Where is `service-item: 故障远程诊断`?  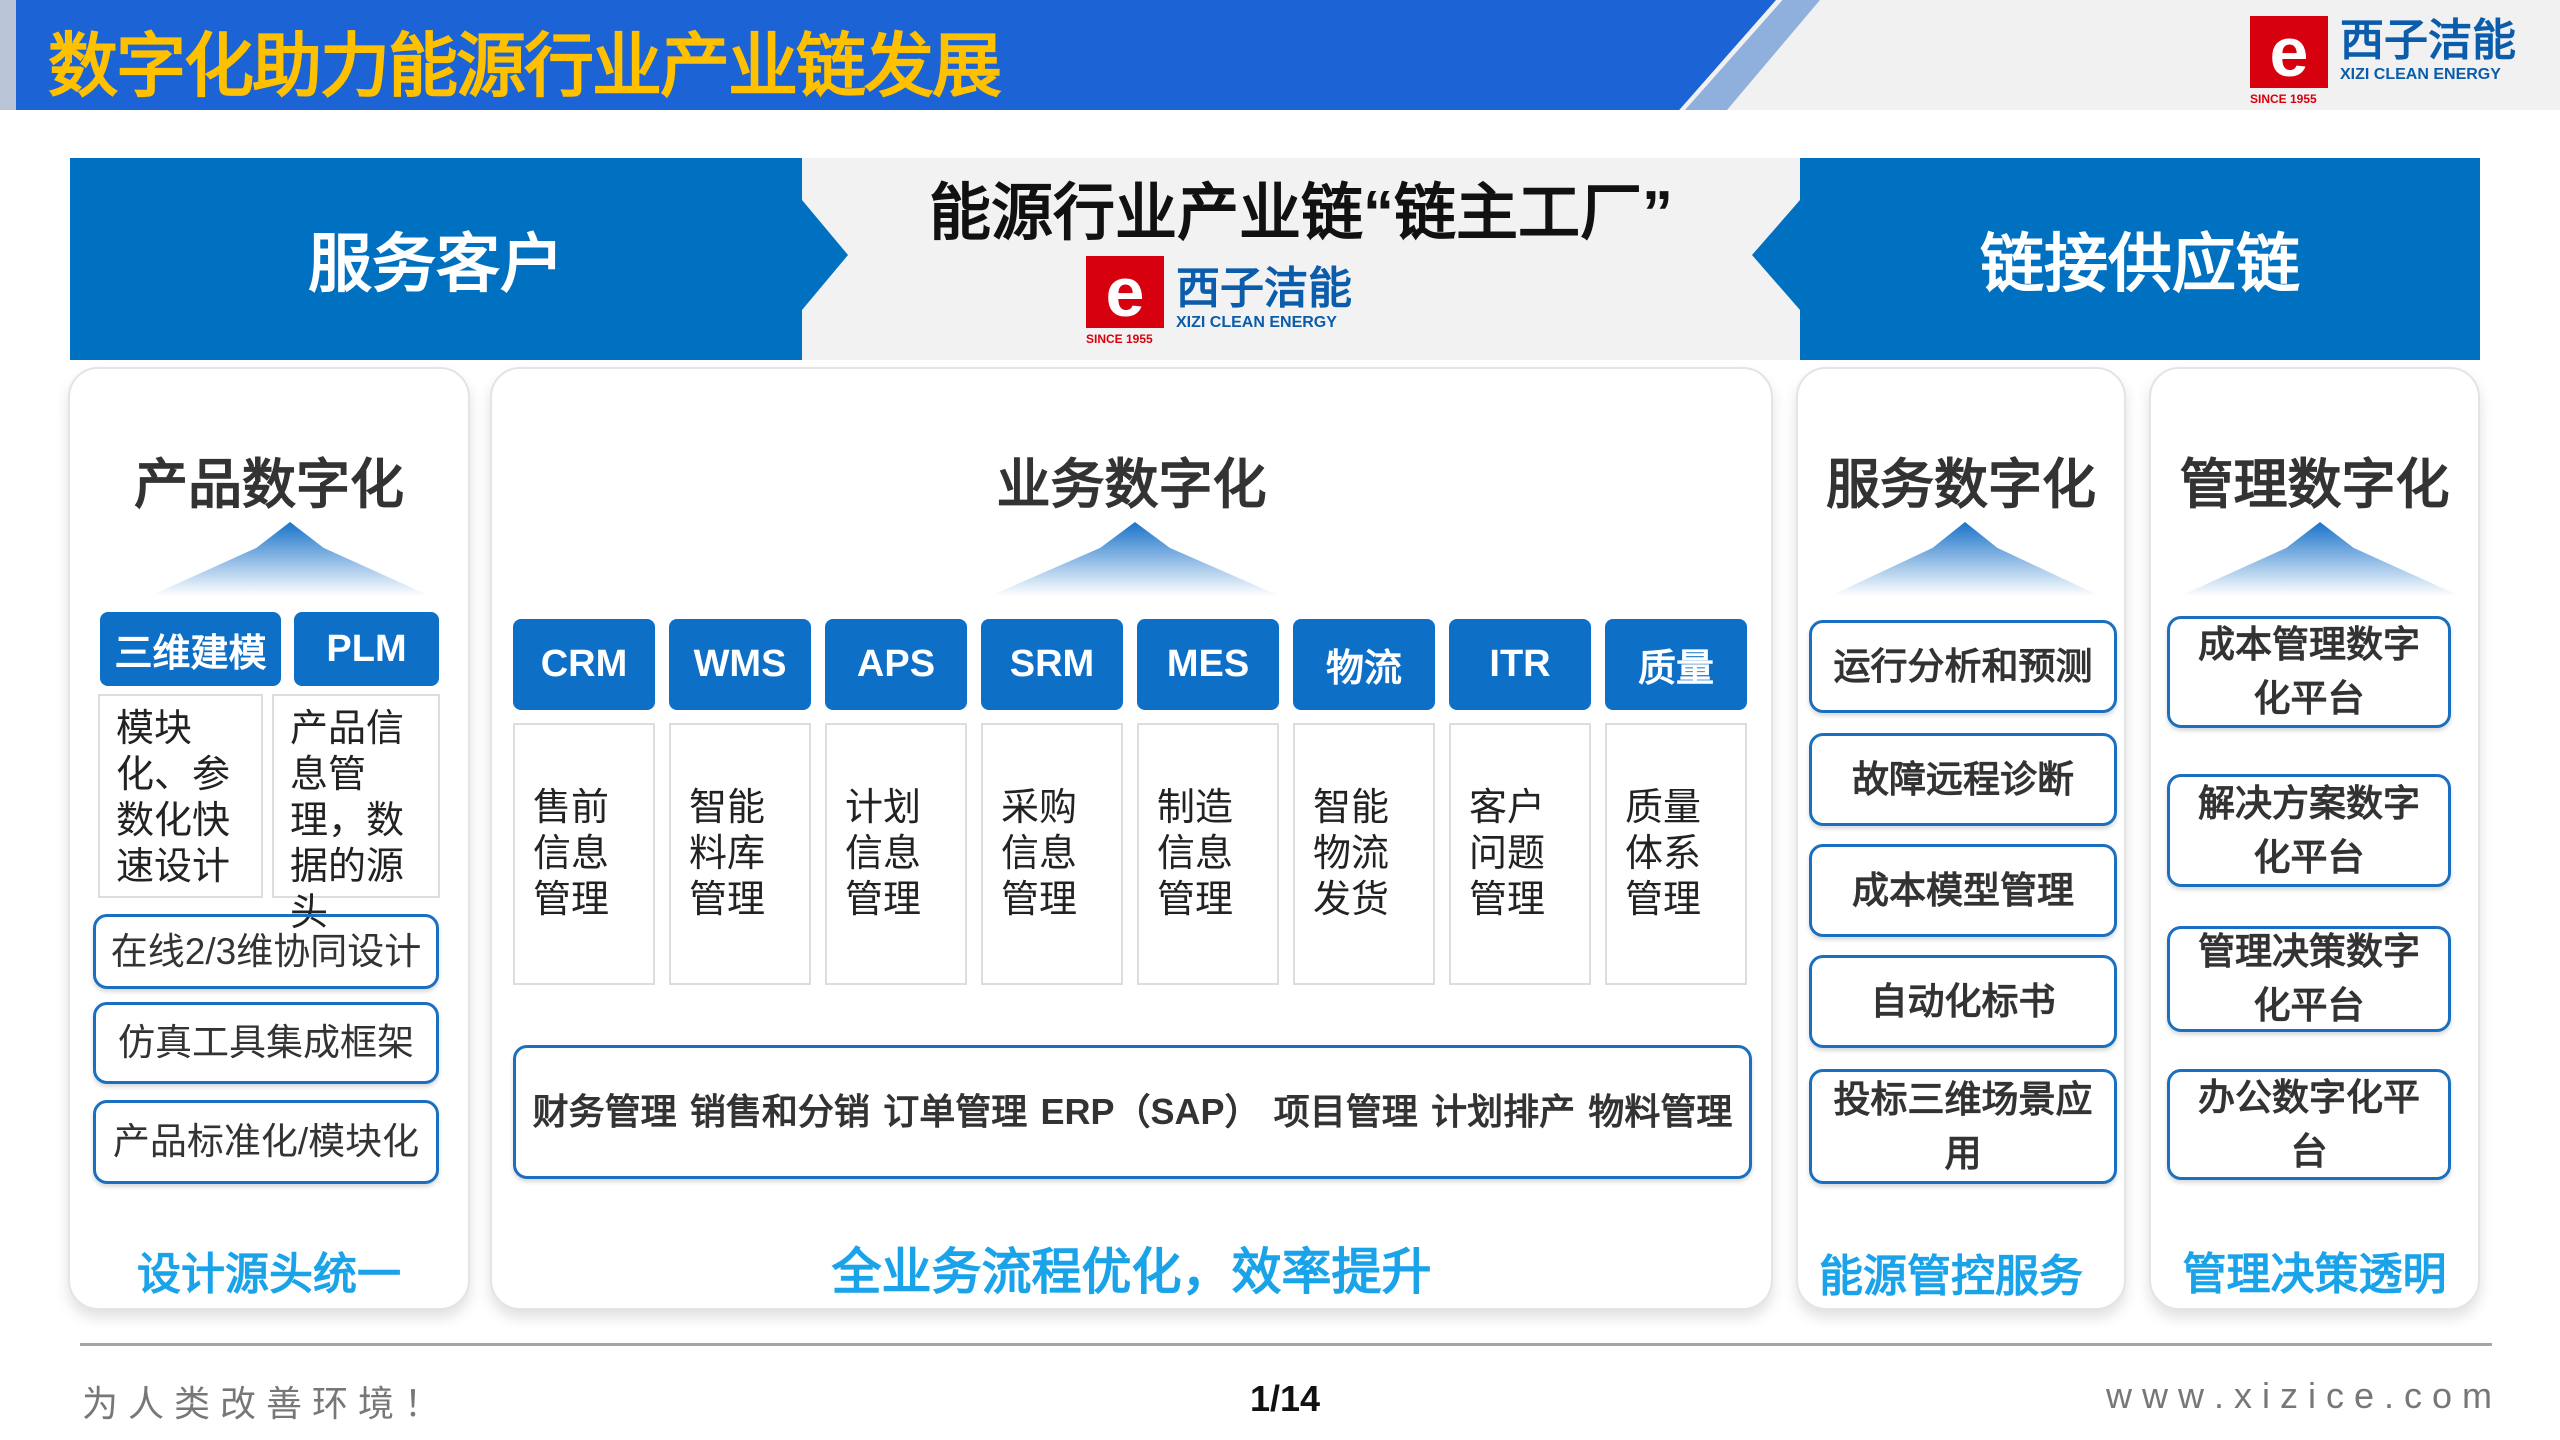
service-item: 故障远程诊断 is located at coordinates (1963, 779).